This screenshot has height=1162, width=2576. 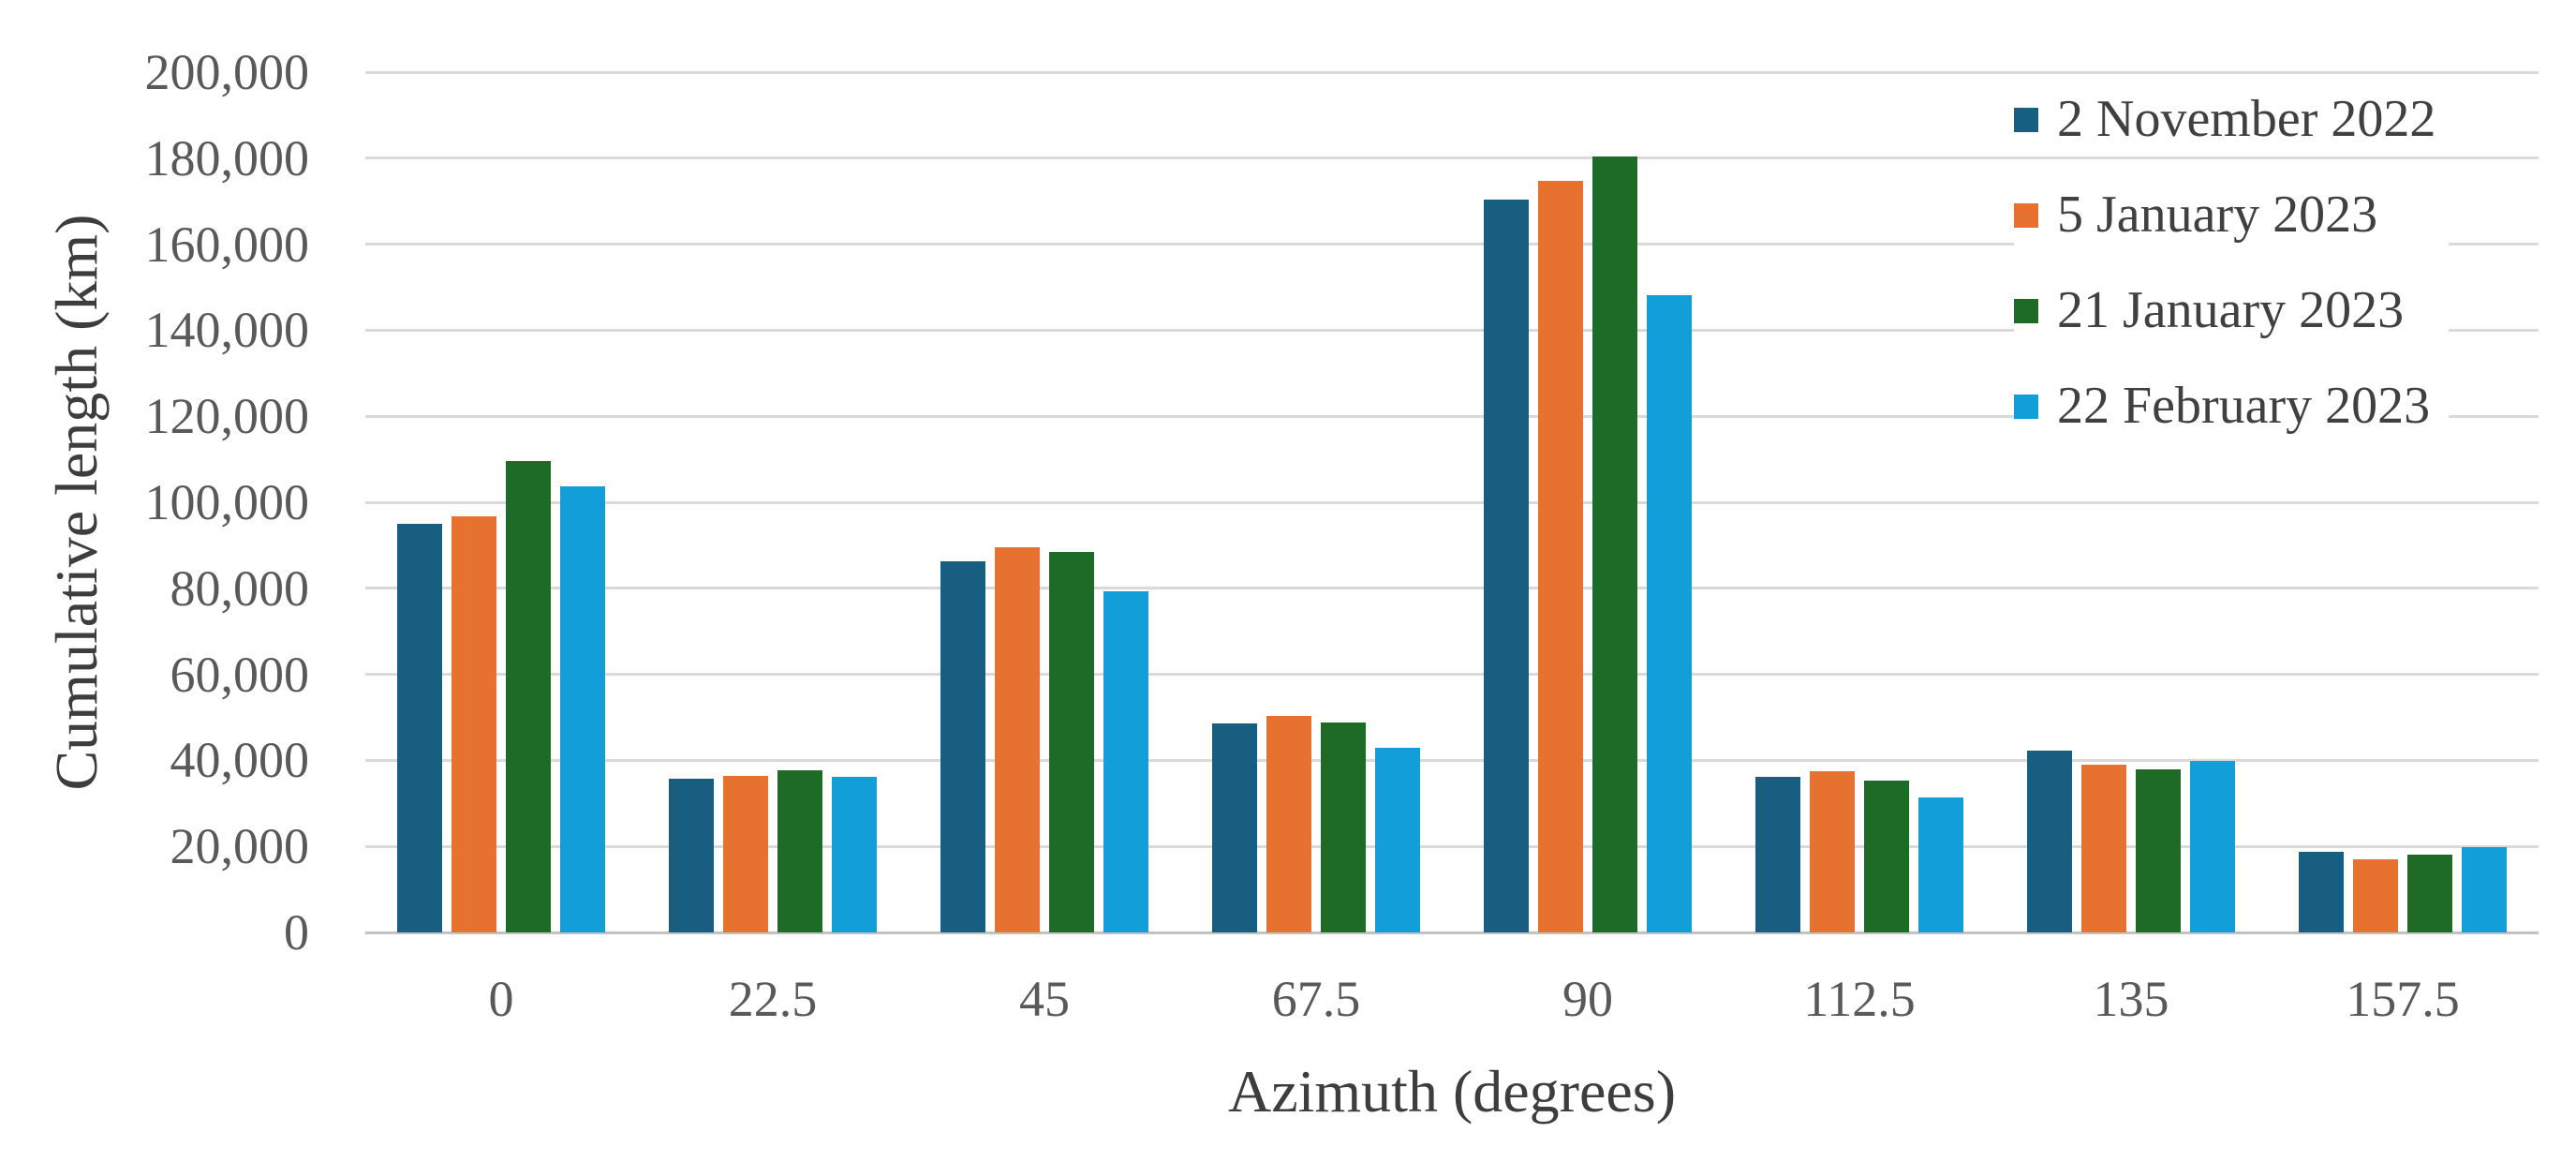 I want to click on y-tick-label: 40,000, so click(x=240, y=760).